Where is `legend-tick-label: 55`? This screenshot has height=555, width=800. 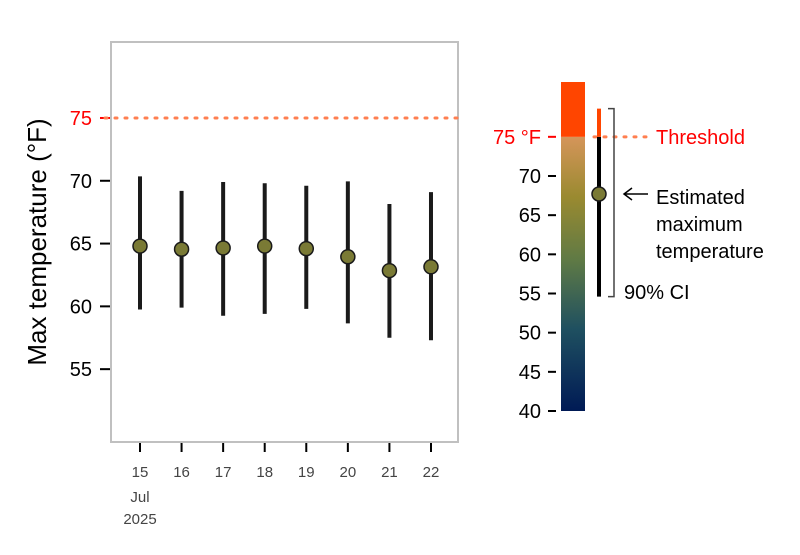
legend-tick-label: 55 is located at coordinates (530, 295).